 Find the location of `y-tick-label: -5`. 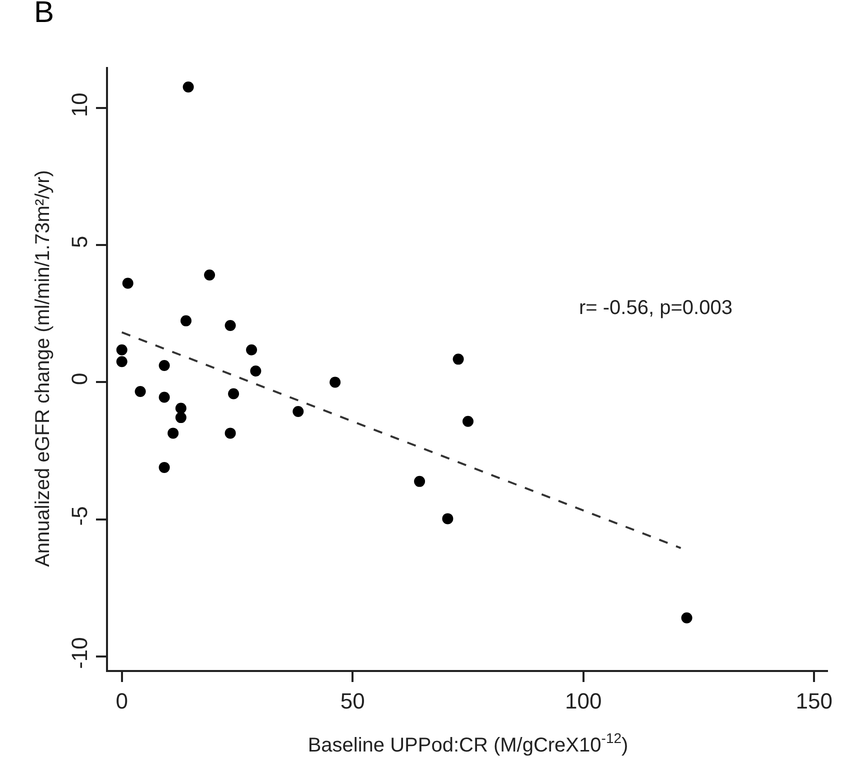

y-tick-label: -5 is located at coordinates (79, 516).